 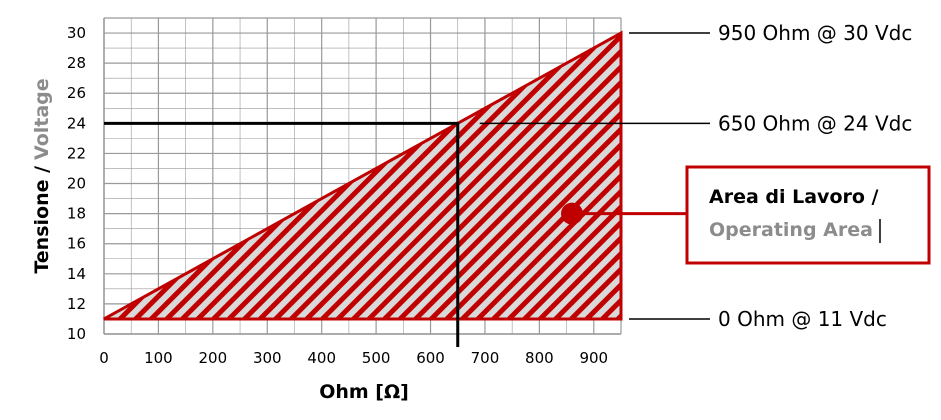 What do you see at coordinates (42, 220) in the screenshot?
I see `y-axis-title-part1: Tensione /` at bounding box center [42, 220].